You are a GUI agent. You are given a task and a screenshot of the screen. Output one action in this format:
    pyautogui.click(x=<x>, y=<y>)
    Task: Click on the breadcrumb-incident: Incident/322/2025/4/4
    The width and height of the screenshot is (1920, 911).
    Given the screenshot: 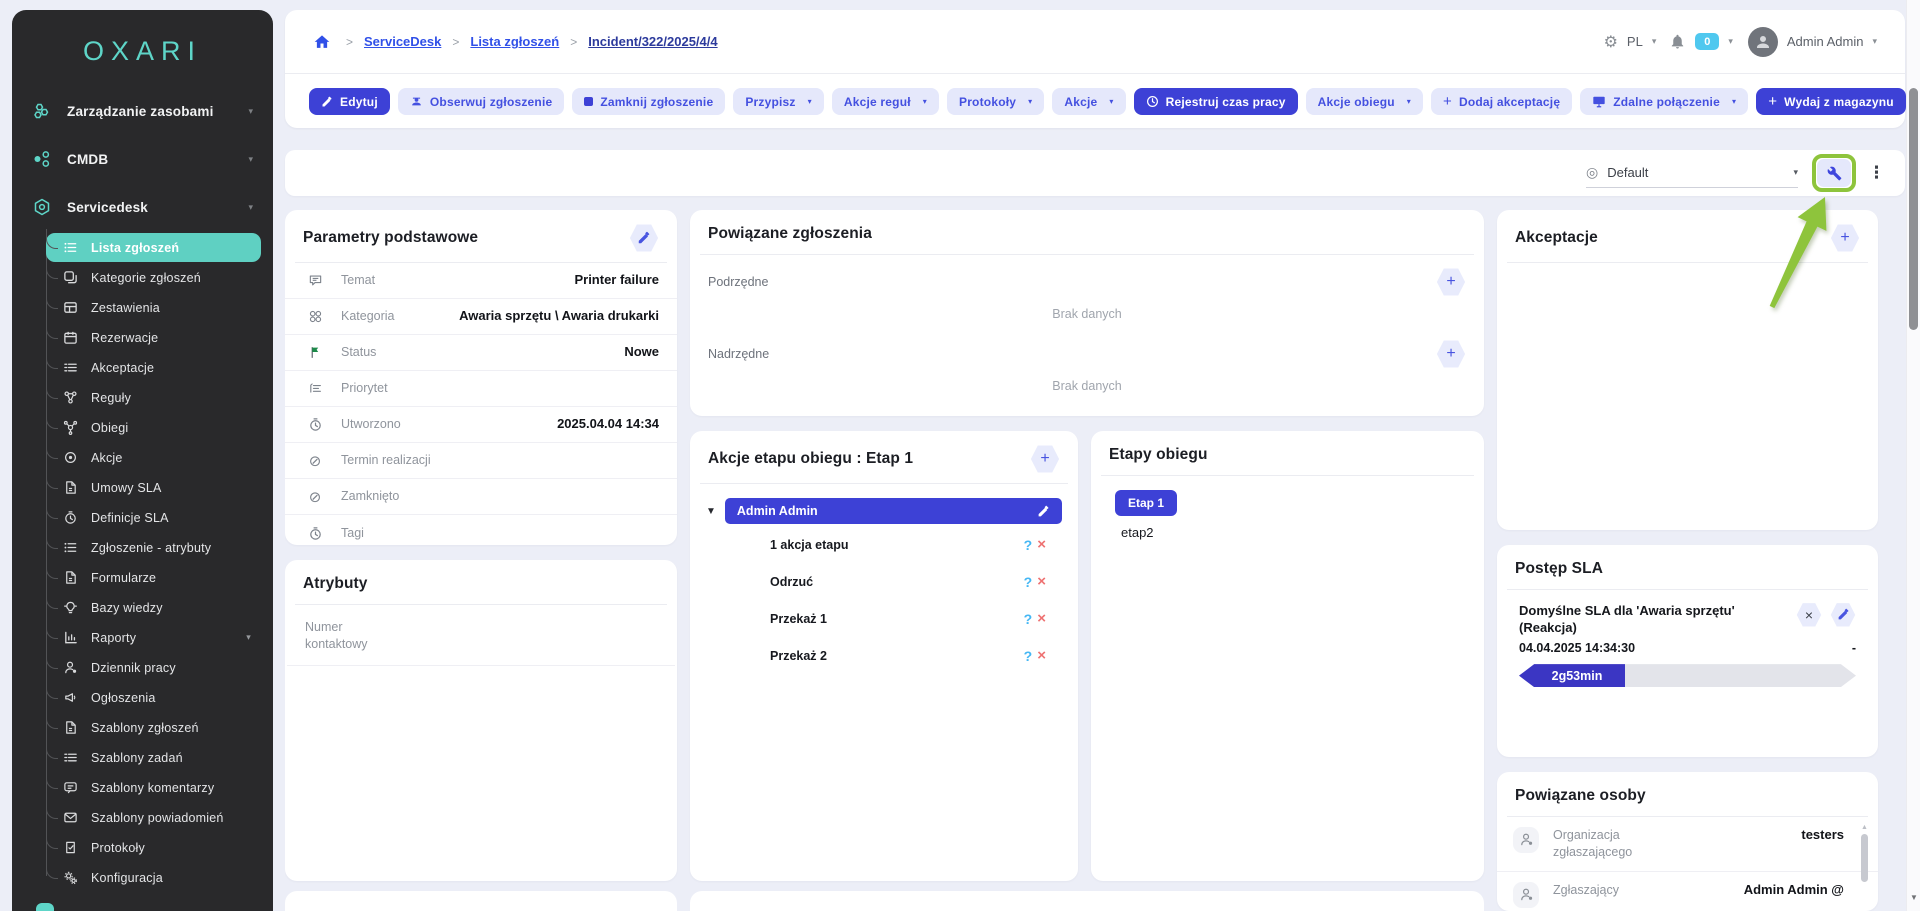 What is the action you would take?
    pyautogui.click(x=653, y=41)
    